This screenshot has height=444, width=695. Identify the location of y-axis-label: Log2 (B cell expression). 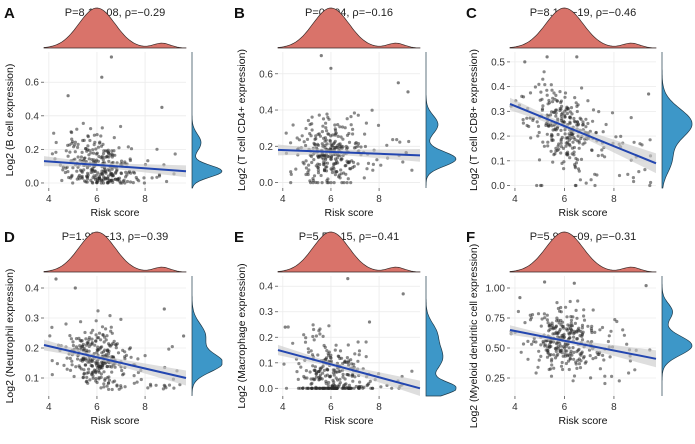
(10, 120).